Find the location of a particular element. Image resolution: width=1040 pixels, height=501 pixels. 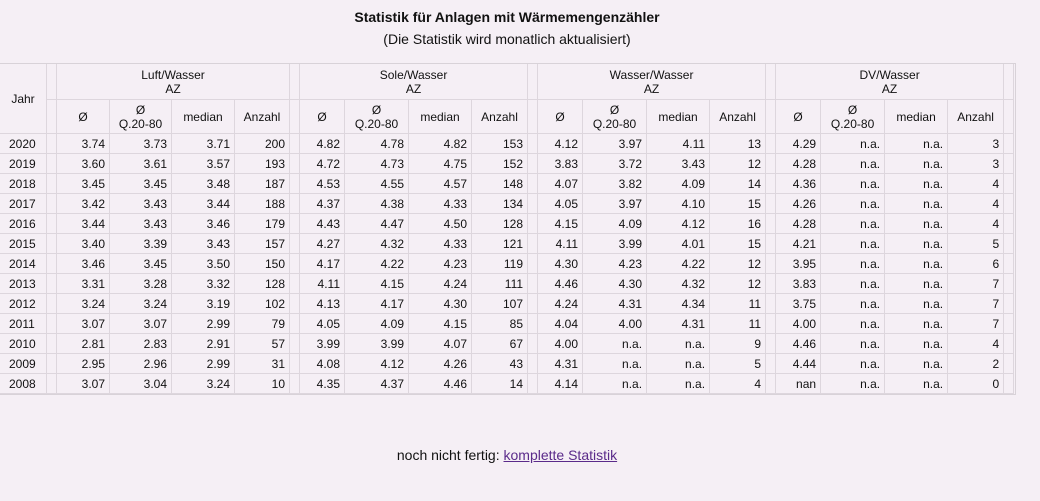

year-cell: 2013 is located at coordinates (23, 284).